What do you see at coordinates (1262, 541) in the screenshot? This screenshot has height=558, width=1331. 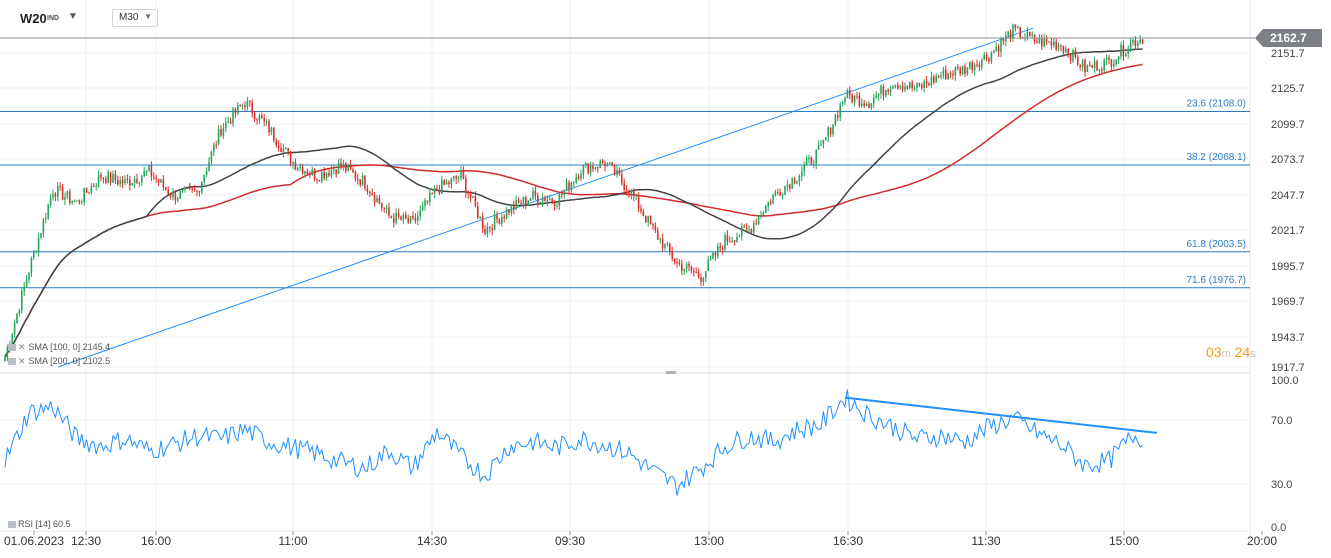 I see `time-tick-label: 20:00` at bounding box center [1262, 541].